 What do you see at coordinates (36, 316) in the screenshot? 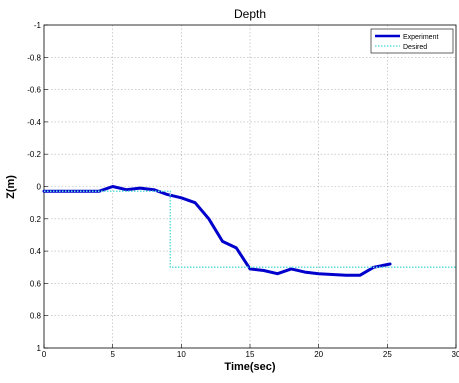
I see `y-tick-label: 0.8` at bounding box center [36, 316].